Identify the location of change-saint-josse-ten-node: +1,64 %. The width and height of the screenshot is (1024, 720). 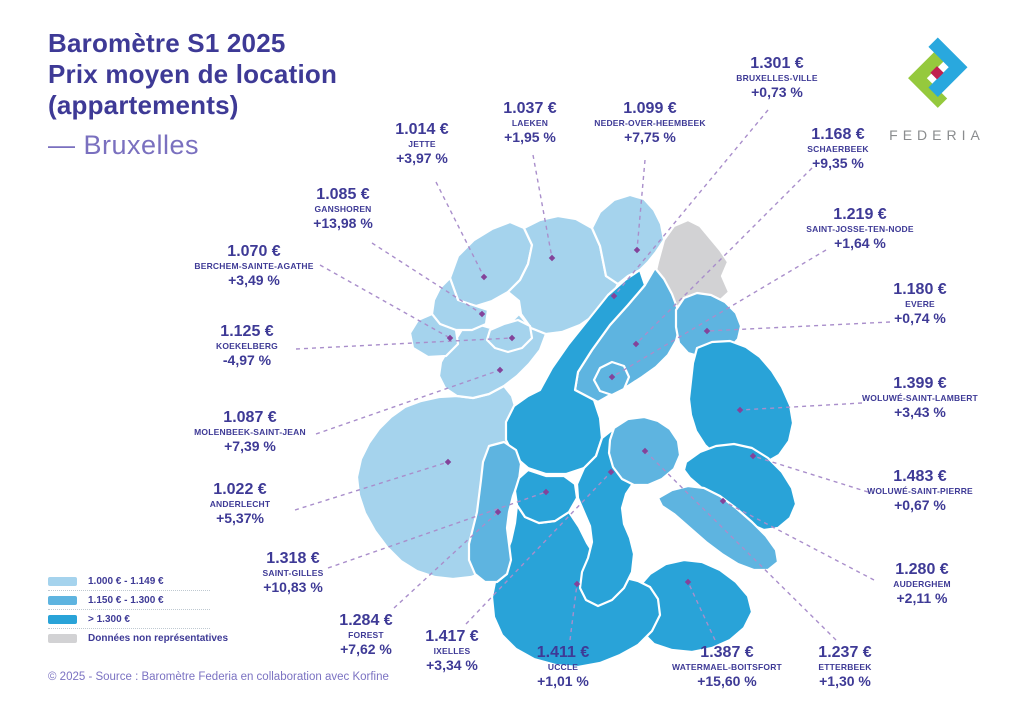
(860, 243).